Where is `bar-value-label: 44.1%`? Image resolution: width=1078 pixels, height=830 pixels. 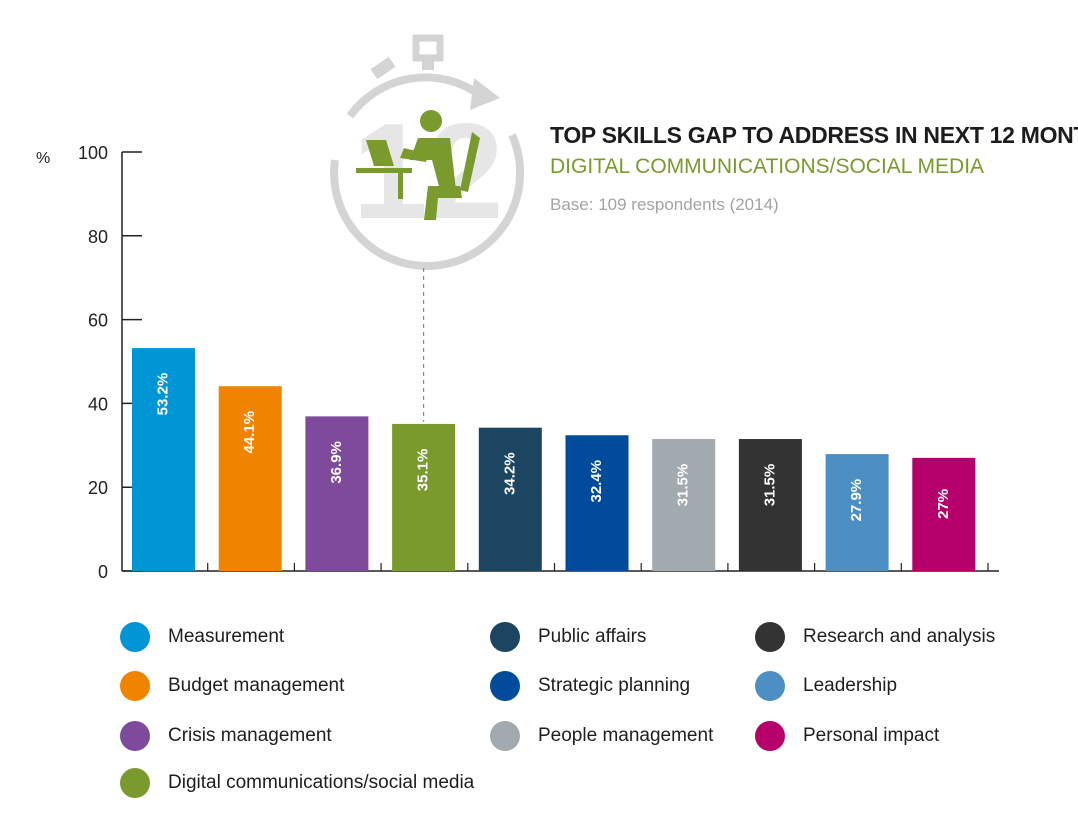
bar-value-label: 44.1% is located at coordinates (249, 432).